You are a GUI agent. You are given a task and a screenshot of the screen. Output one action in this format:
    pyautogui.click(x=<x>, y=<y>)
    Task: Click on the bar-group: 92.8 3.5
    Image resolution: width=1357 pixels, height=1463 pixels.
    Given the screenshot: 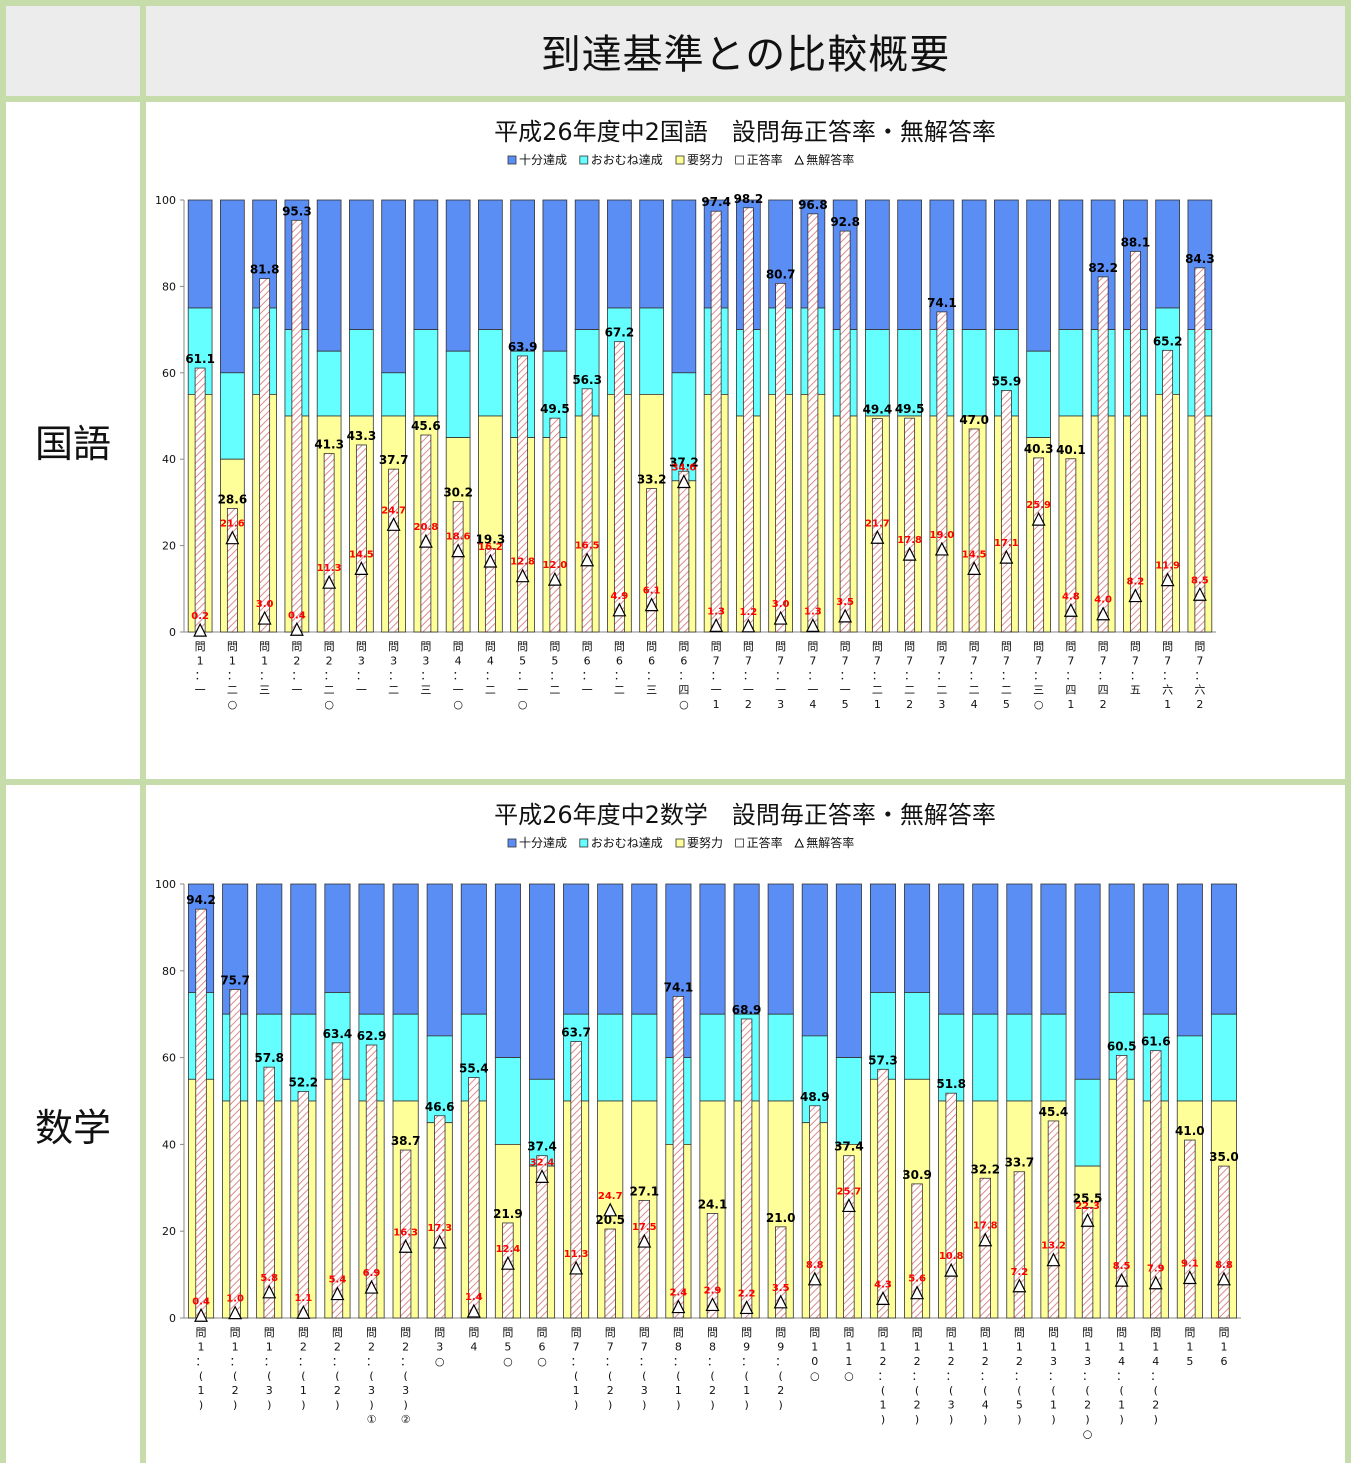 What is the action you would take?
    pyautogui.click(x=845, y=416)
    